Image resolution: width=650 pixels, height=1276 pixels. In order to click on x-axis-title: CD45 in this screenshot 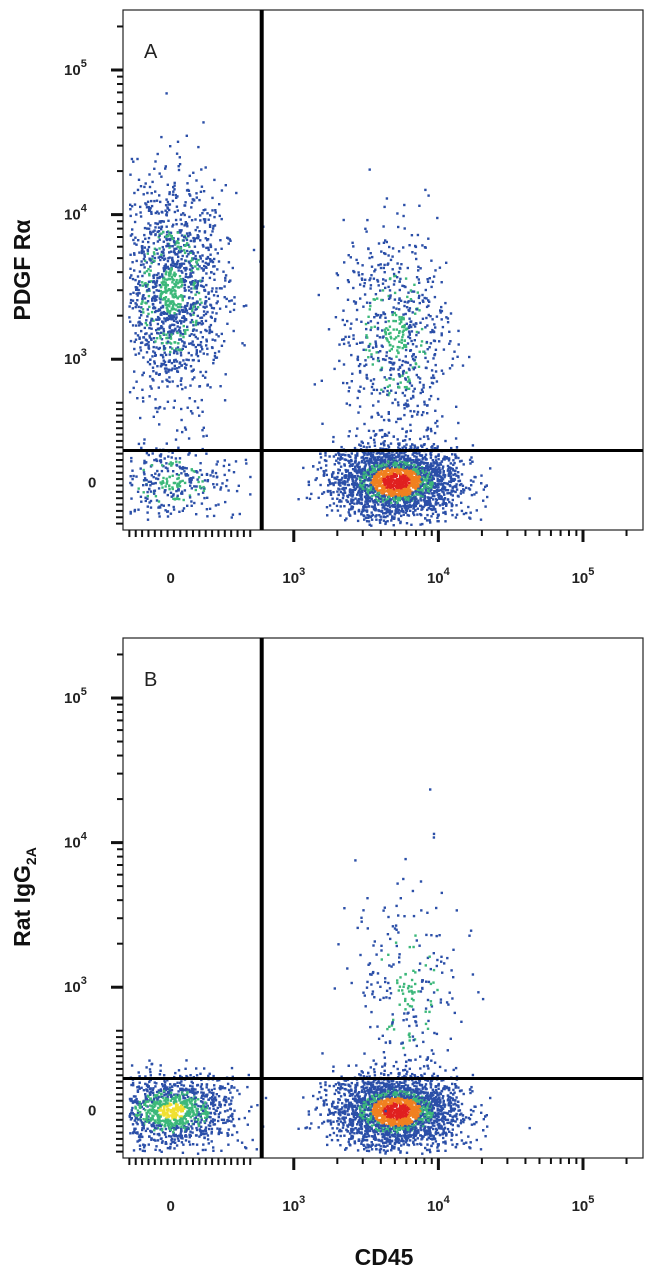, I will do `click(384, 1257)`.